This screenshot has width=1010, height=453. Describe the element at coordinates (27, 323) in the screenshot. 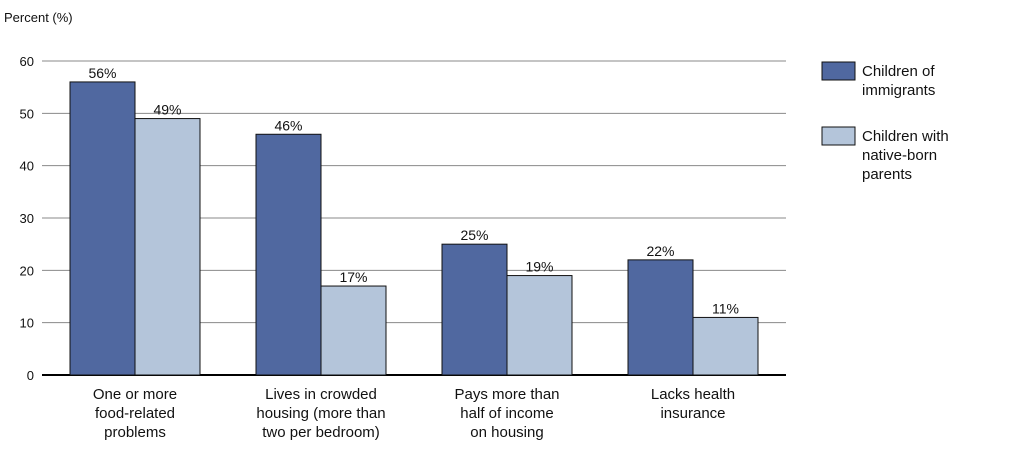

I see `y-tick-label: 10` at that location.